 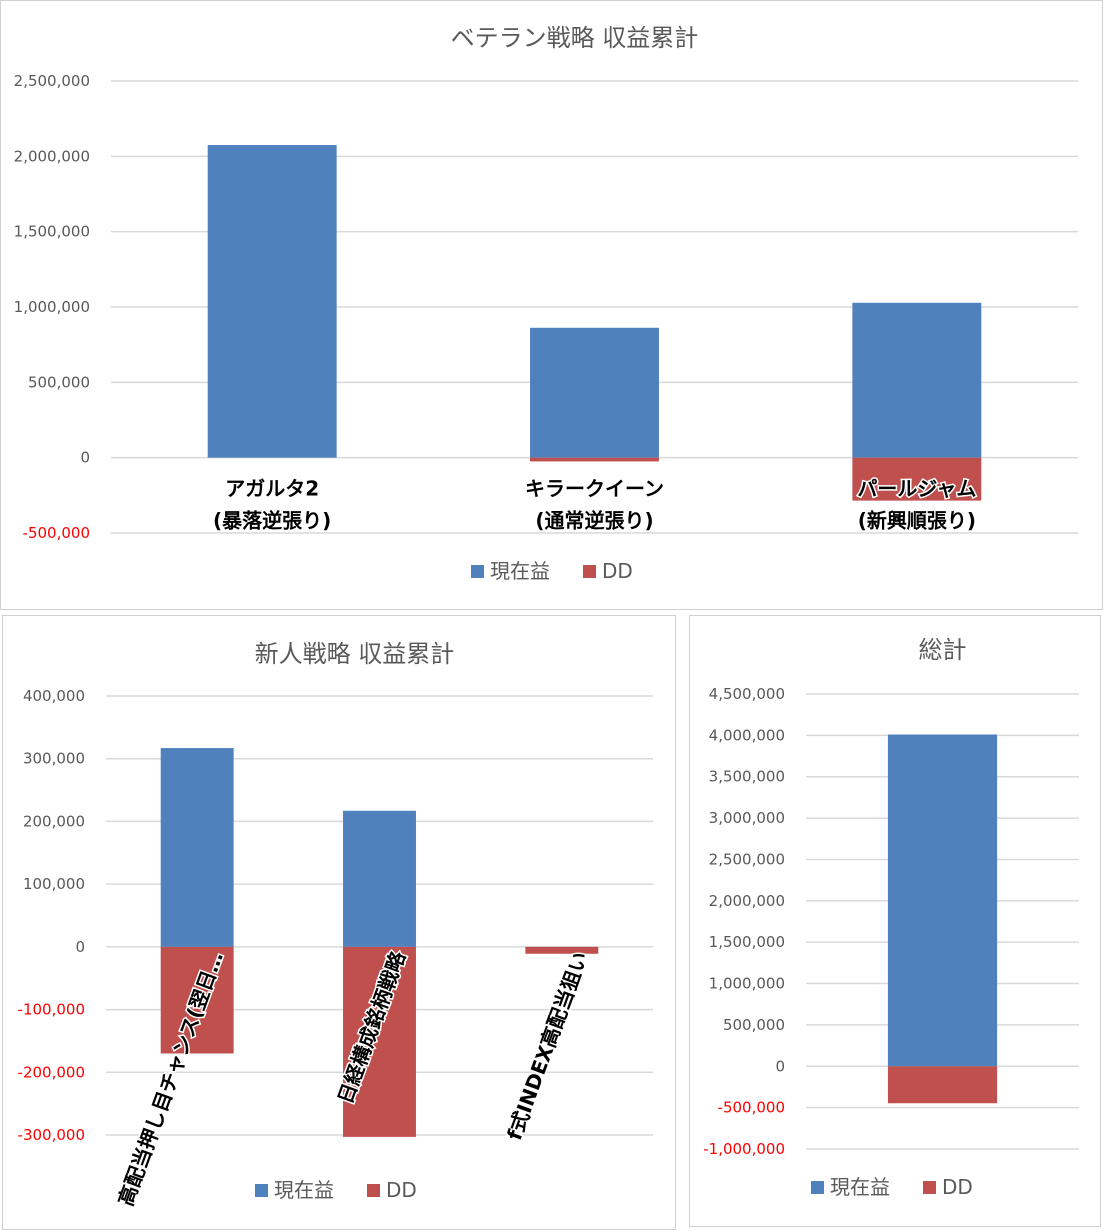 I want to click on category-label: (通常逆張り), so click(x=594, y=521).